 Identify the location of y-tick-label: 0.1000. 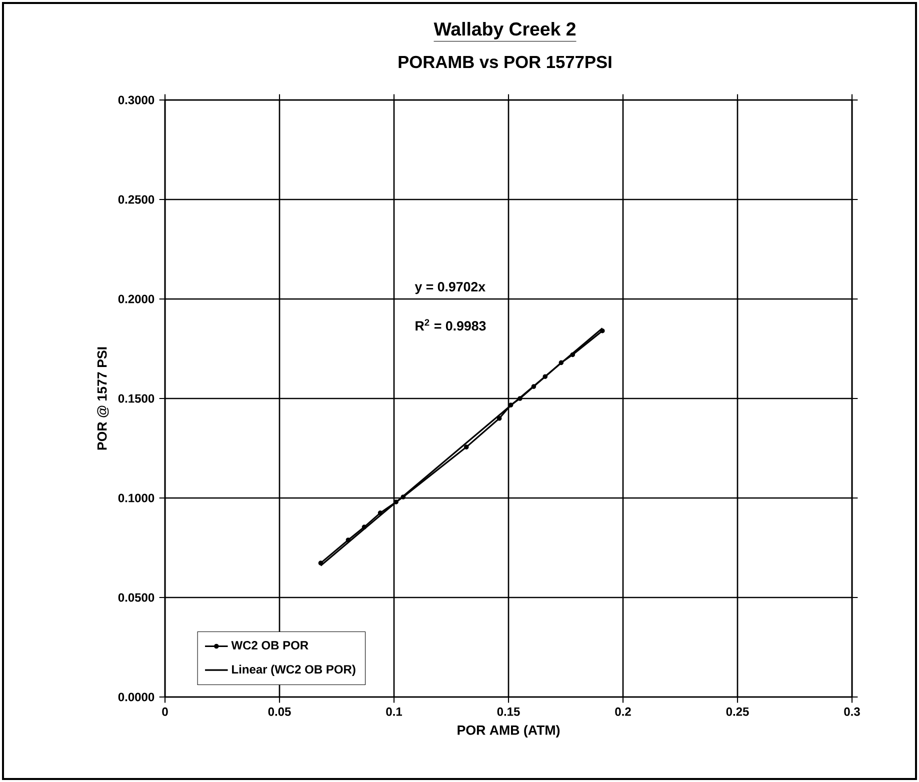
(136, 498).